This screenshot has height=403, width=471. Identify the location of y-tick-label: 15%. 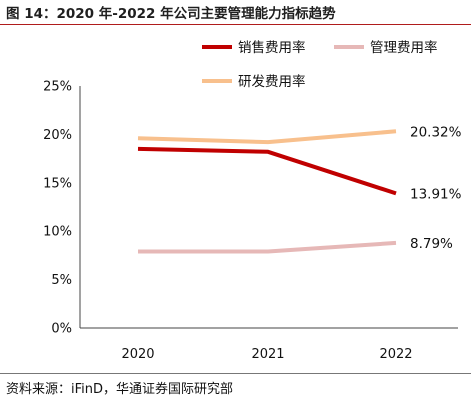
(57, 183).